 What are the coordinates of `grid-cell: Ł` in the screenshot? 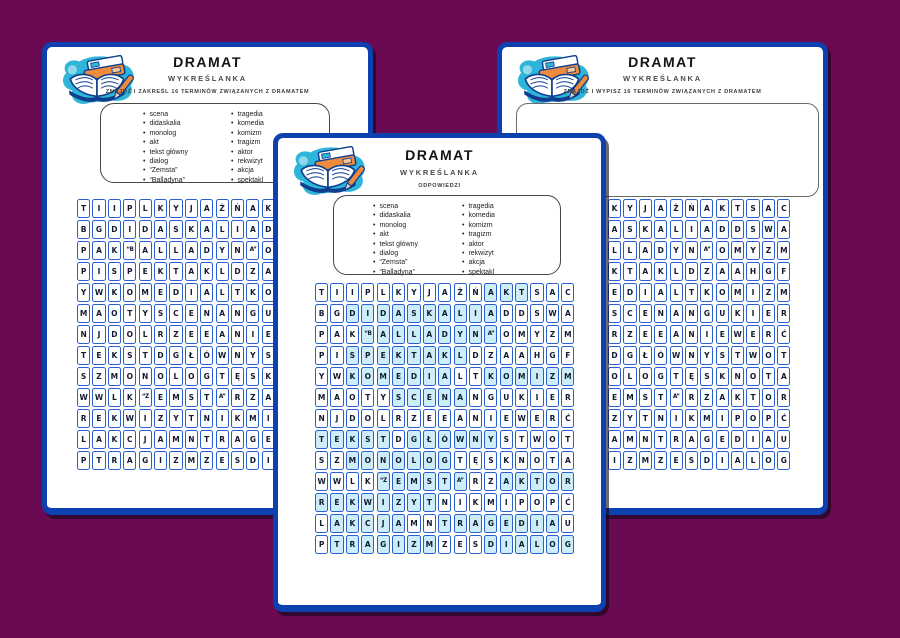 It's located at (191, 355).